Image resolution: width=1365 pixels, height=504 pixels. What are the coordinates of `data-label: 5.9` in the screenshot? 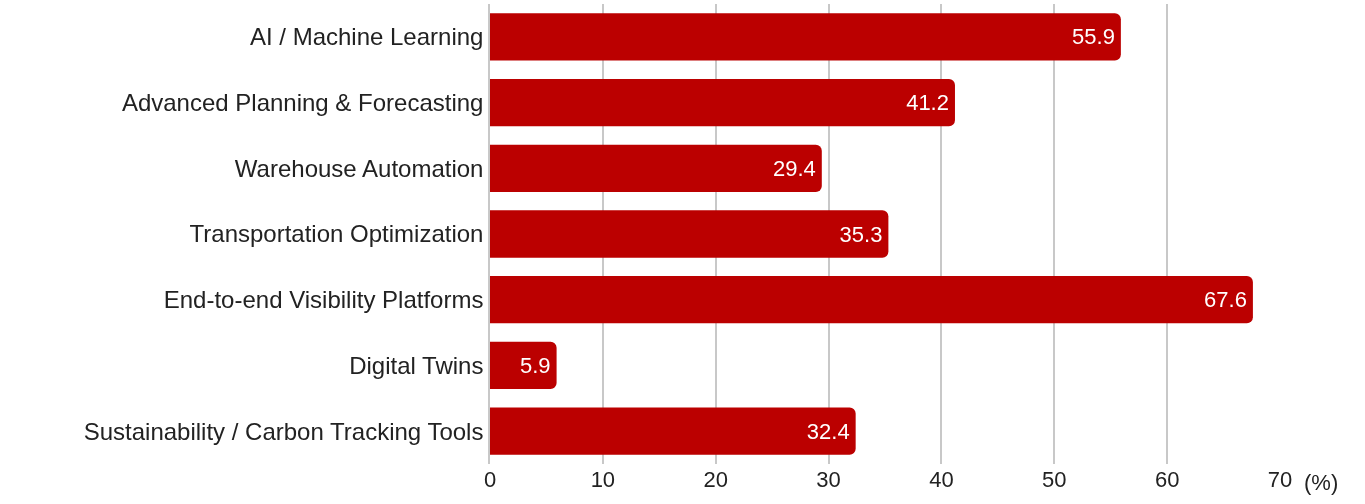 It's located at (535, 365).